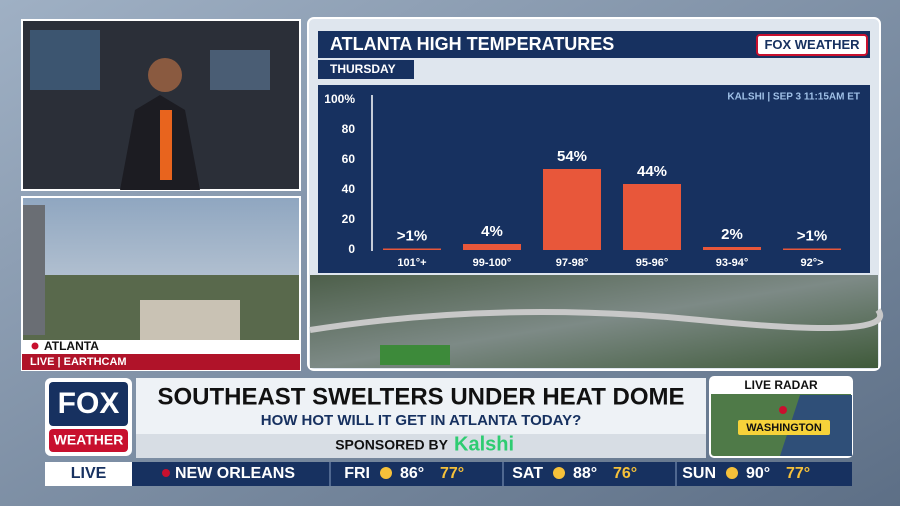 The width and height of the screenshot is (900, 511). I want to click on location-bar, so click(161, 347).